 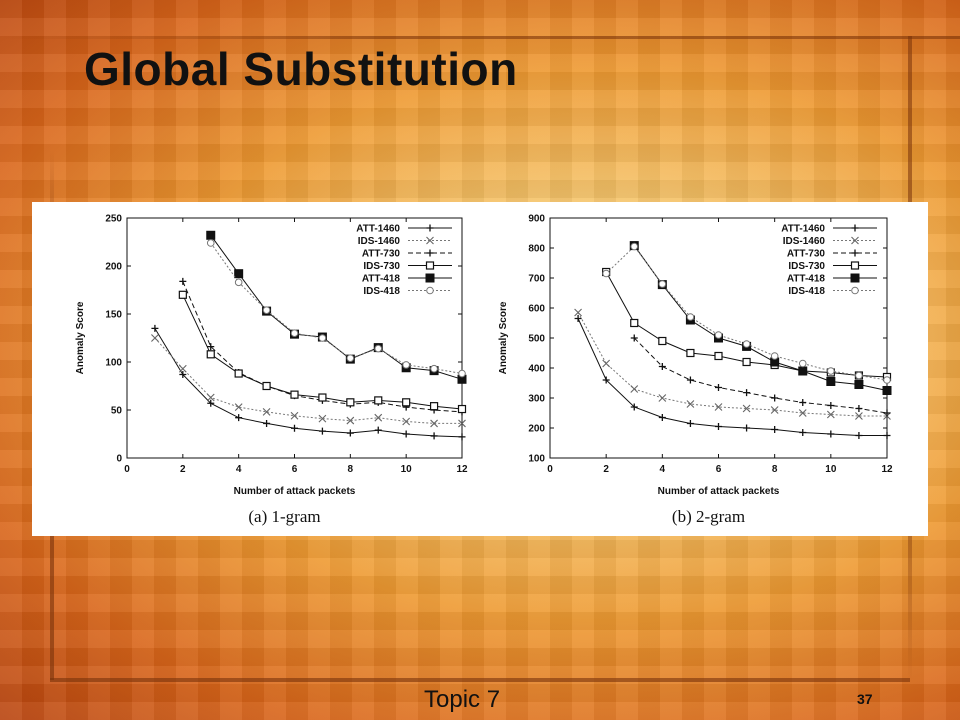 What do you see at coordinates (536, 459) in the screenshot?
I see `y-tick-label: 100` at bounding box center [536, 459].